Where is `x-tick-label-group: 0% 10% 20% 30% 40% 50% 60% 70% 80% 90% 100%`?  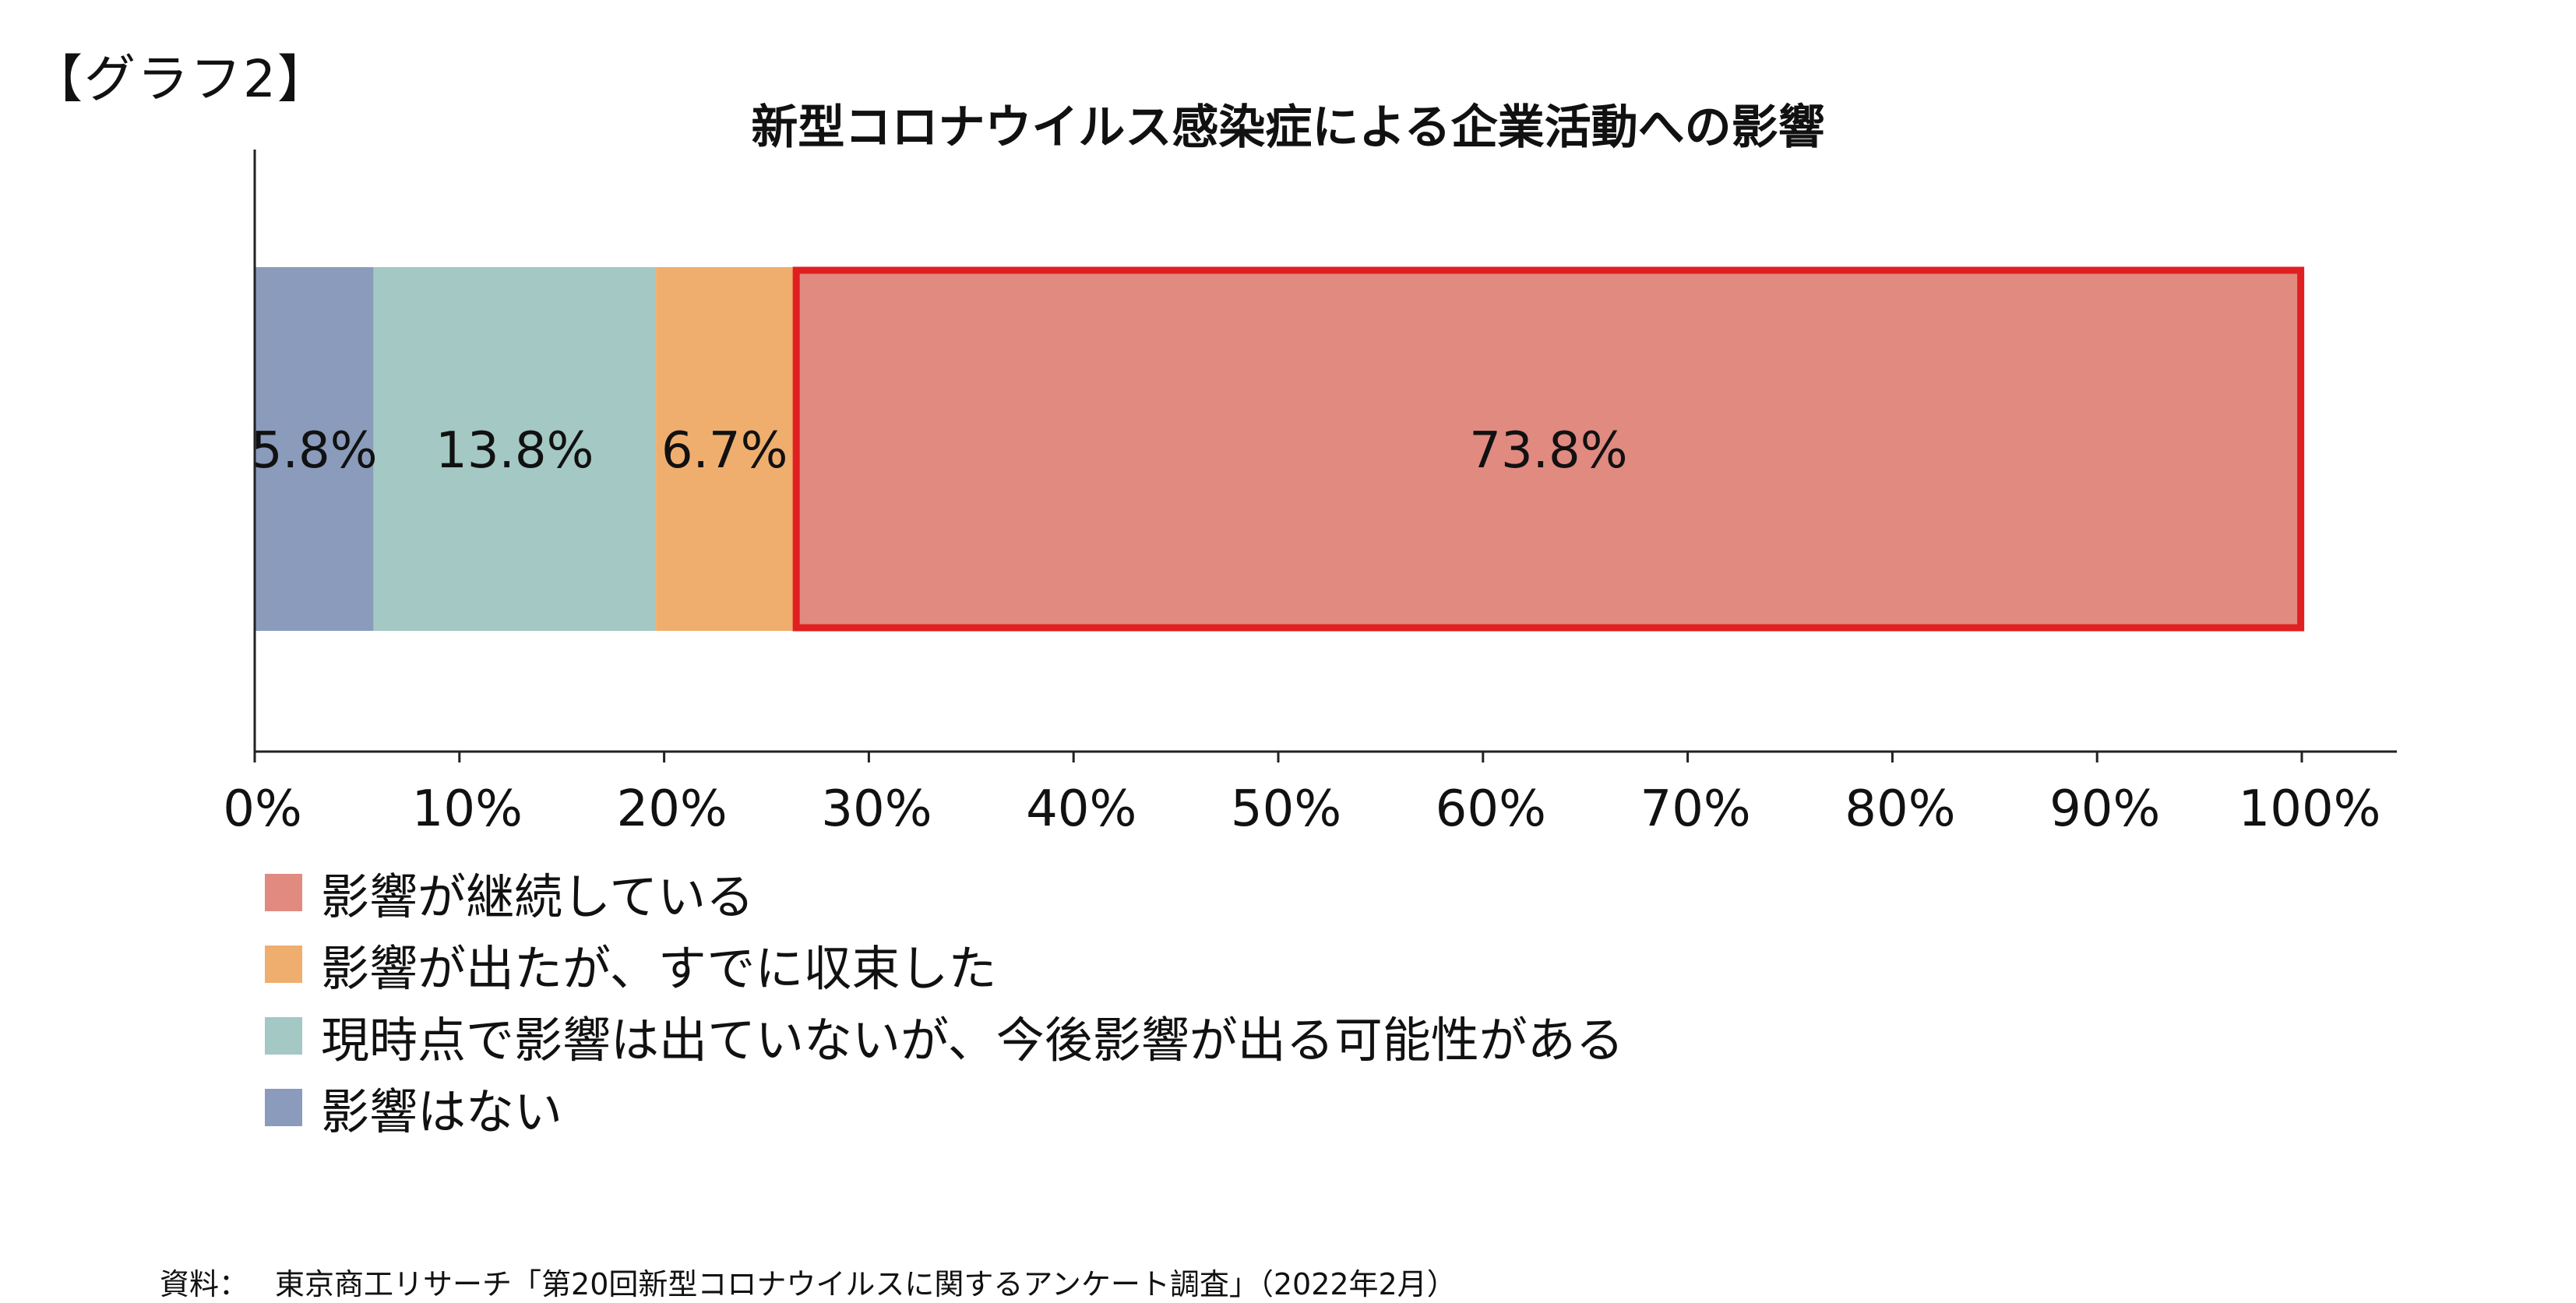
x-tick-label-group: 0% 10% 20% 30% 40% 50% 60% 70% 80% 90% 100% is located at coordinates (1302, 809).